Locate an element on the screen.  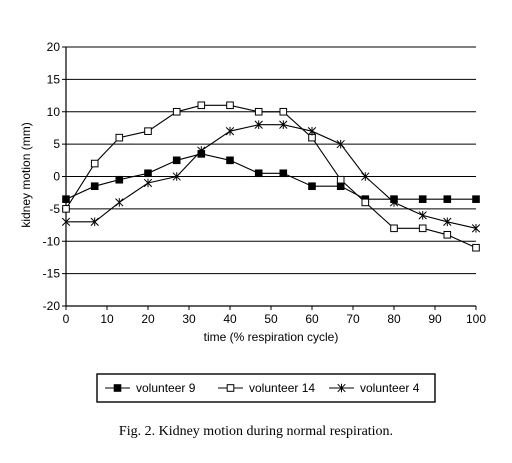
x-tick-label: 50 is located at coordinates (271, 319).